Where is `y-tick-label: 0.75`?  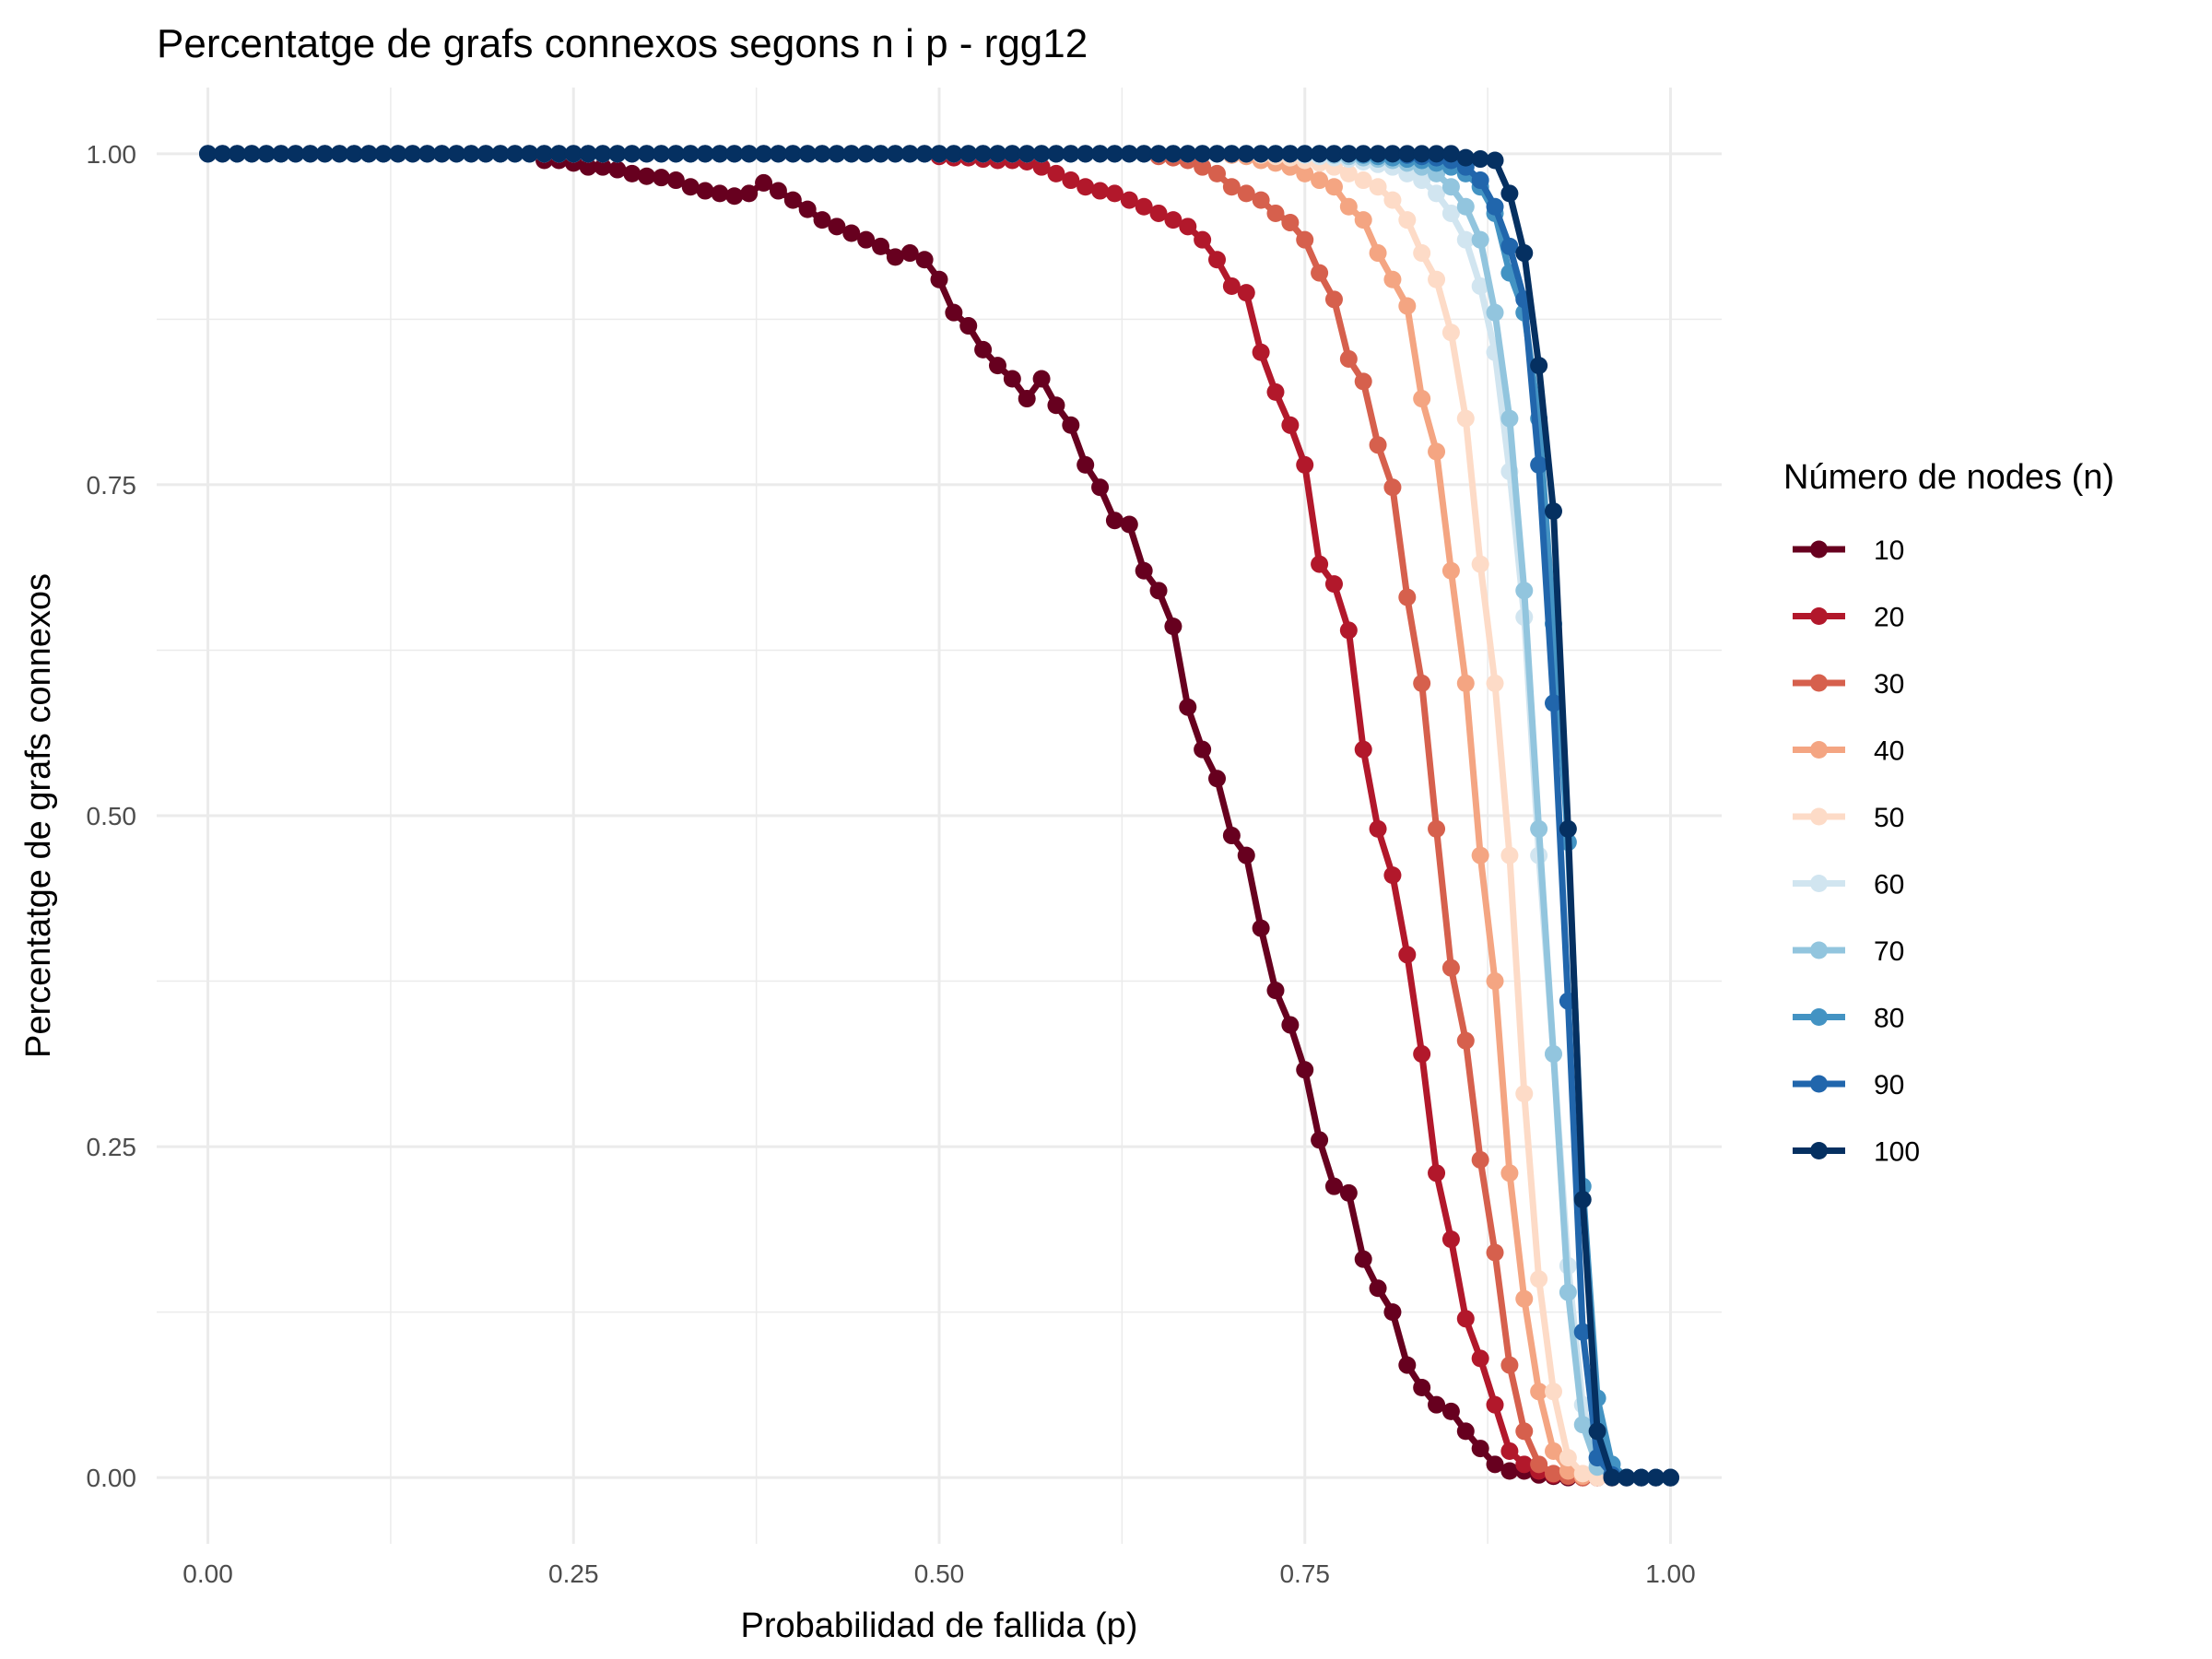 y-tick-label: 0.75 is located at coordinates (112, 485).